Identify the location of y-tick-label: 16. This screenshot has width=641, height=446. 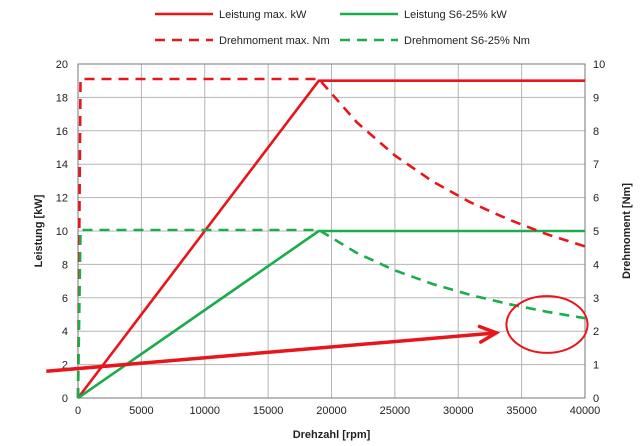
(62, 132).